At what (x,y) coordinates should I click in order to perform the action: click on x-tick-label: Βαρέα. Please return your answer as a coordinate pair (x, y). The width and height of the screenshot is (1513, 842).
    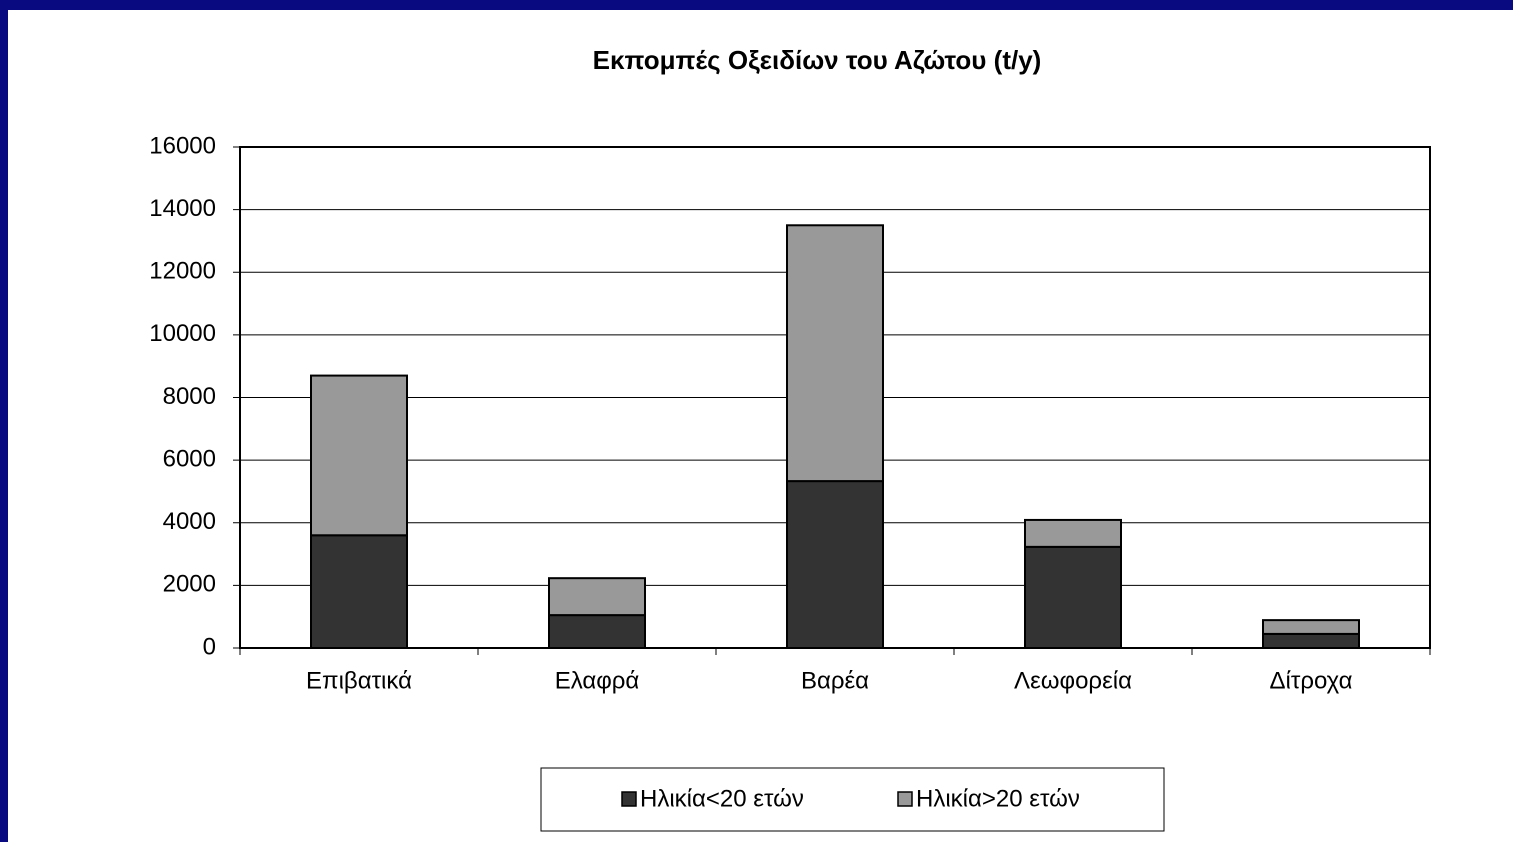
    Looking at the image, I should click on (835, 680).